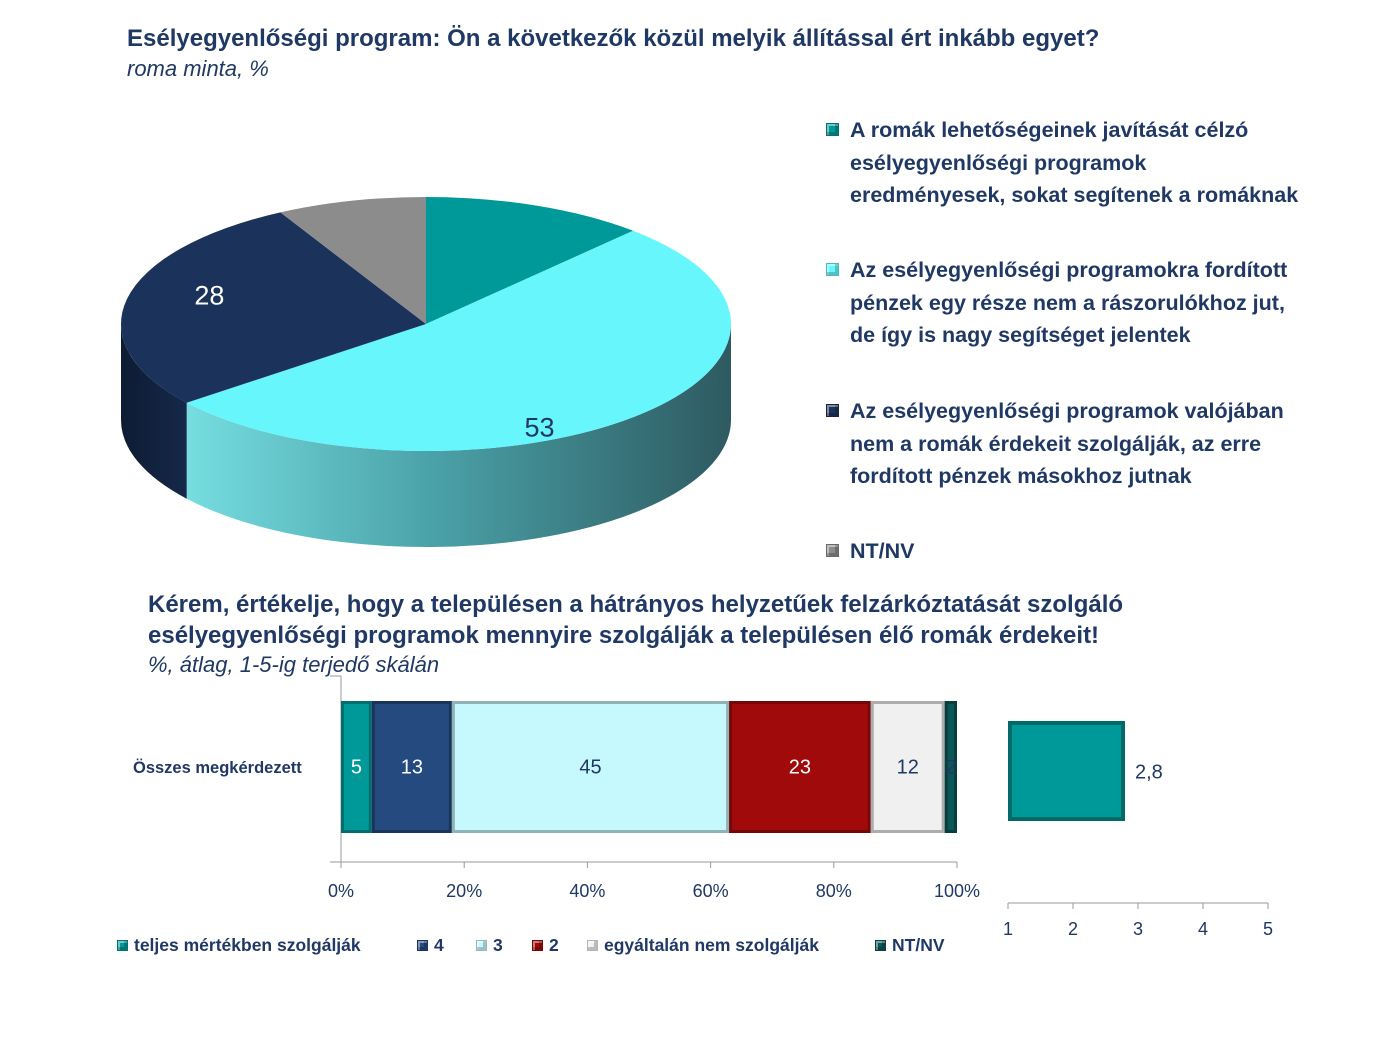 This screenshot has width=1386, height=1039. I want to click on category-label: Összes megkérdezett, so click(217, 768).